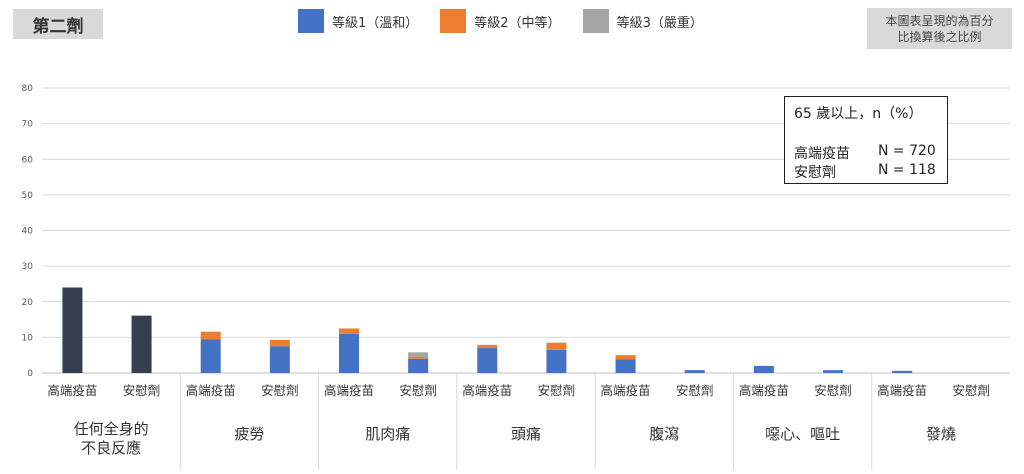  I want to click on y-tick-label: 40, so click(28, 232).